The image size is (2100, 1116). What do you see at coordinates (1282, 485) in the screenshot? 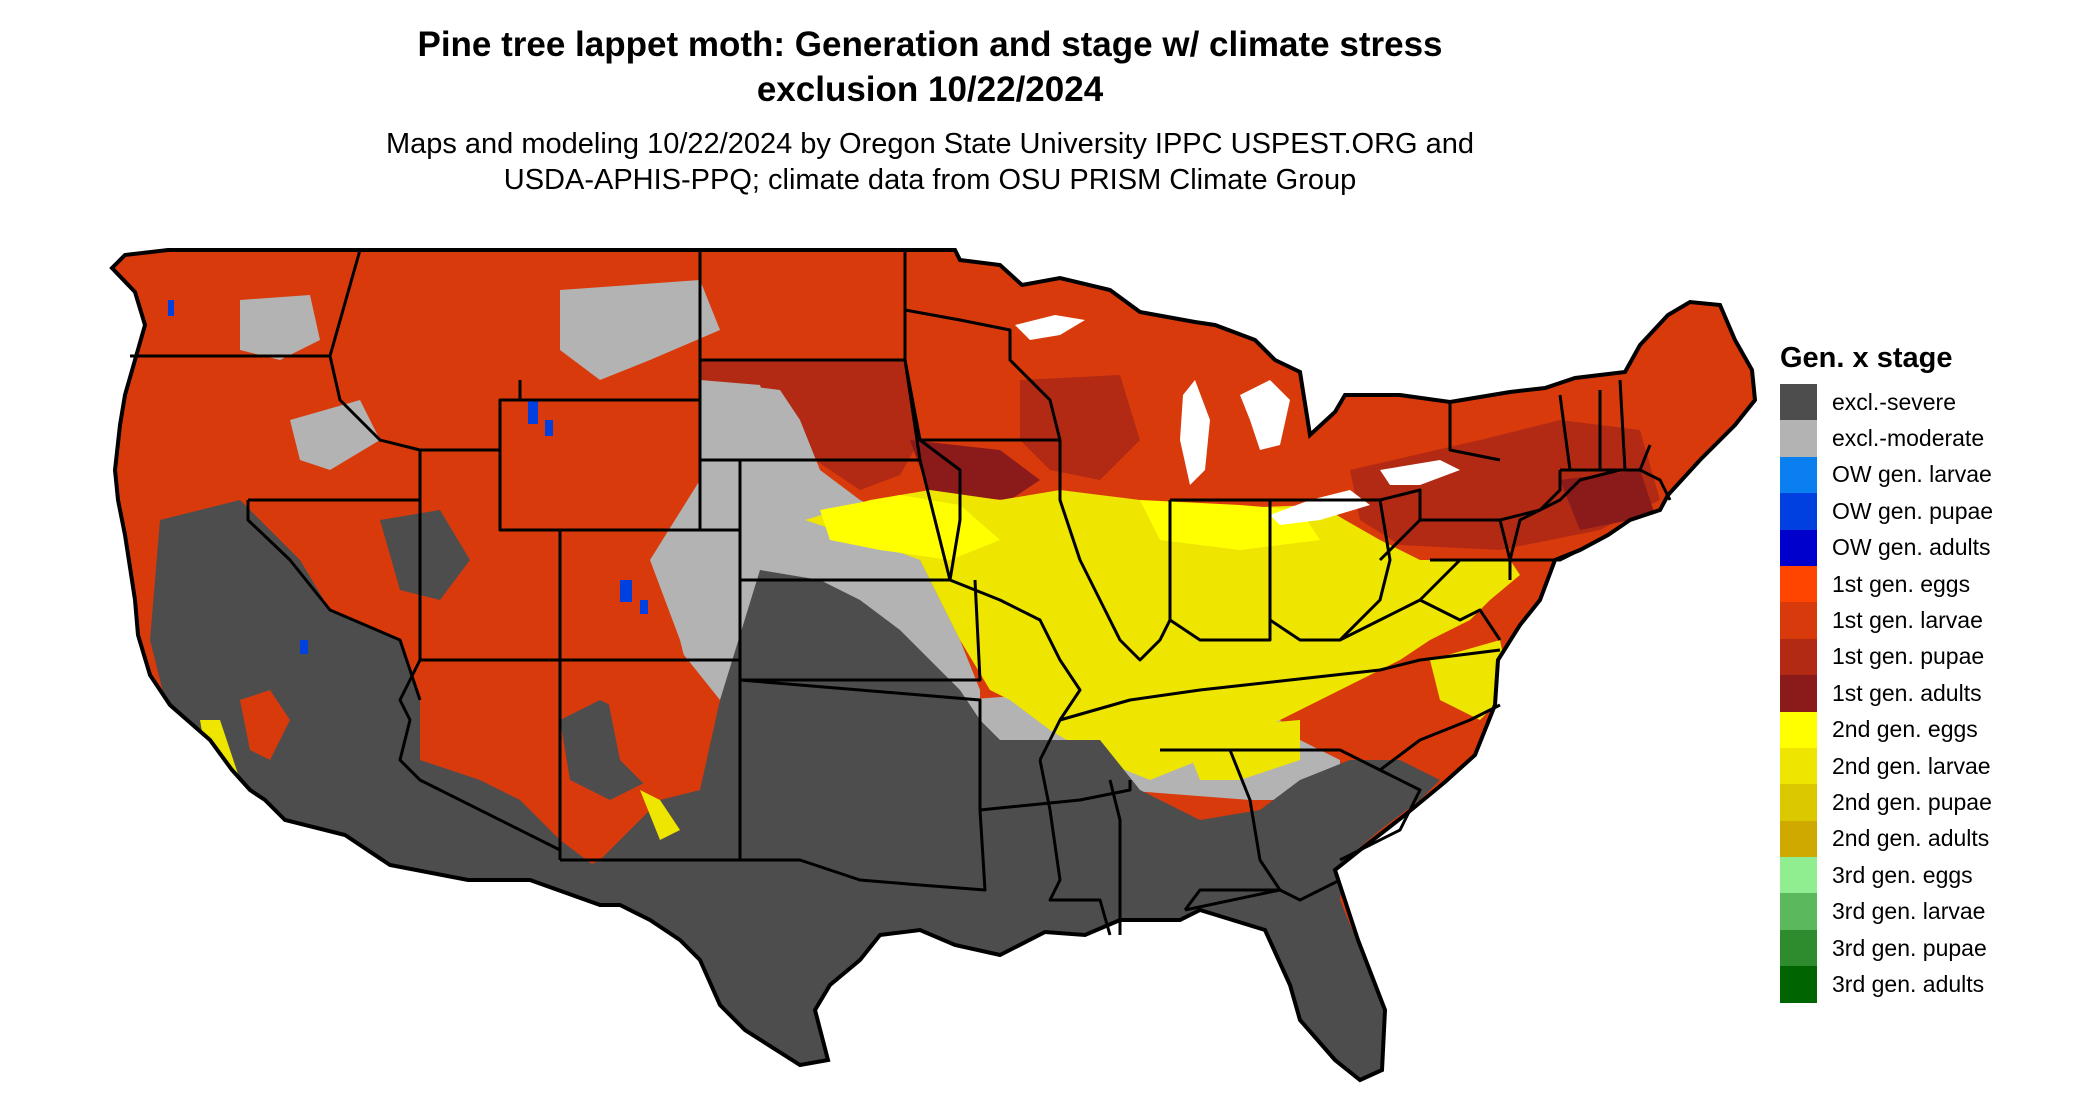
I see `first-gen-adults-region` at bounding box center [1282, 485].